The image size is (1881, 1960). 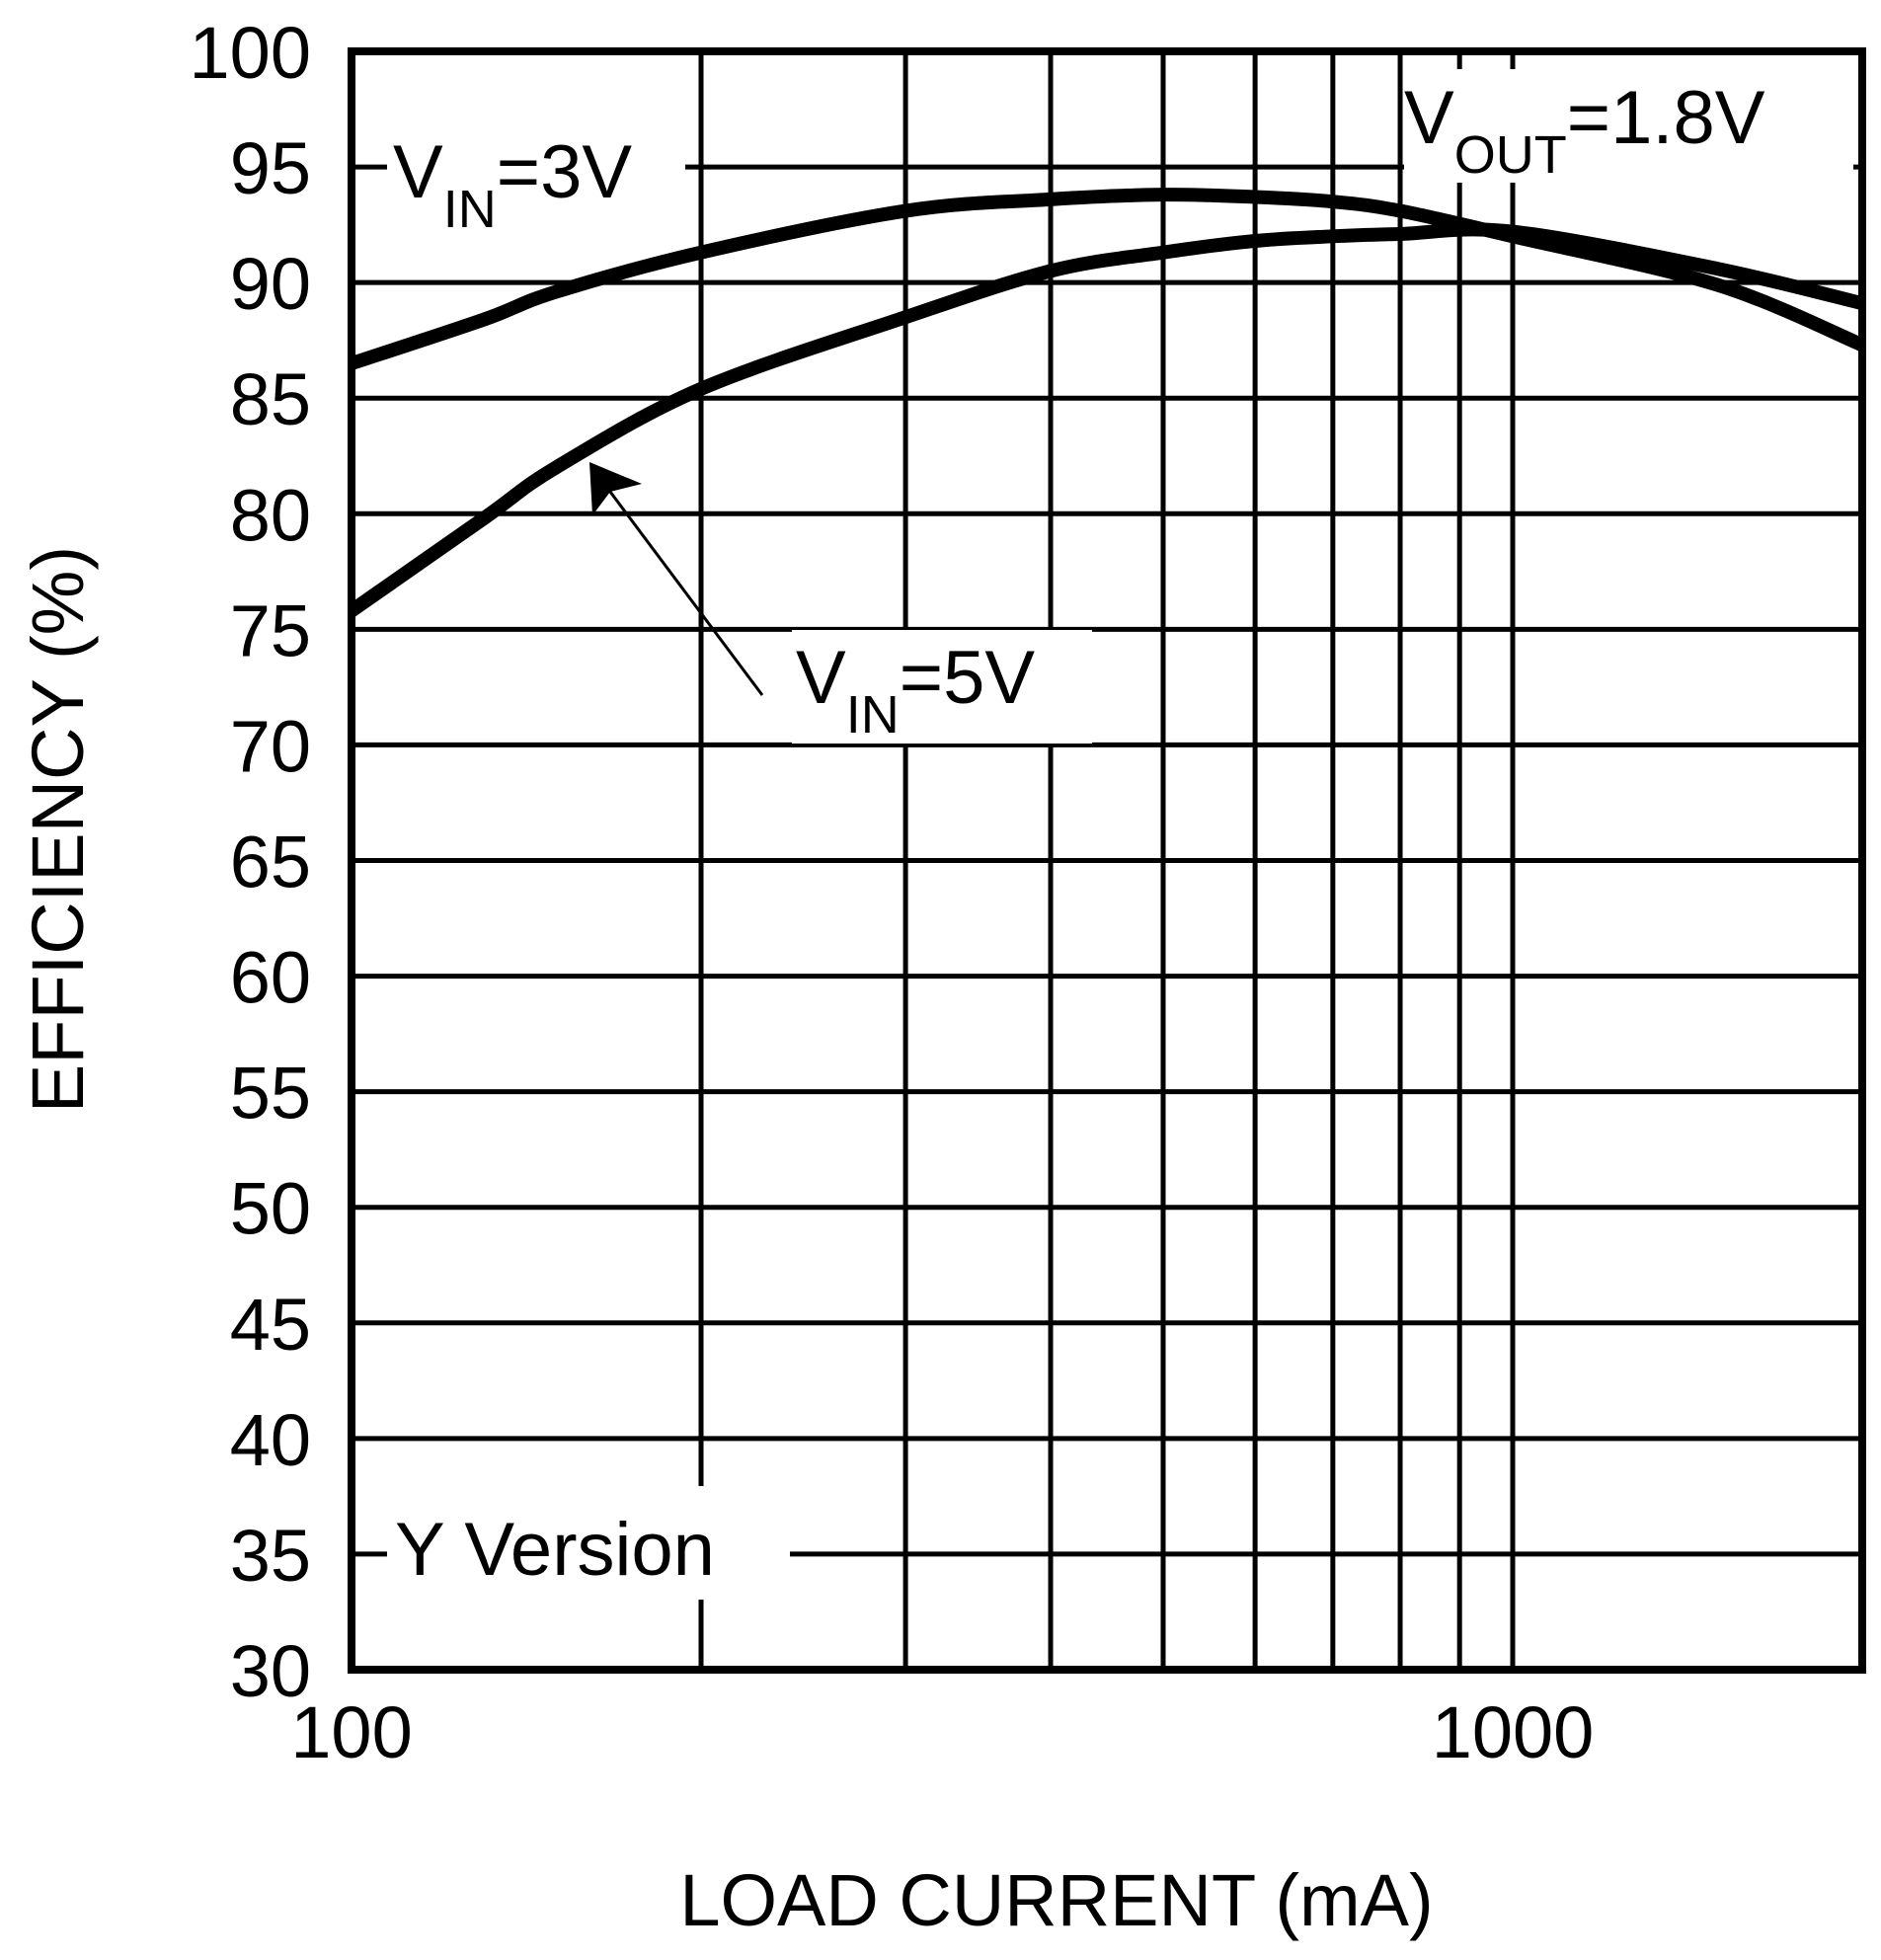 What do you see at coordinates (270, 1556) in the screenshot?
I see `y-tick-label: 35` at bounding box center [270, 1556].